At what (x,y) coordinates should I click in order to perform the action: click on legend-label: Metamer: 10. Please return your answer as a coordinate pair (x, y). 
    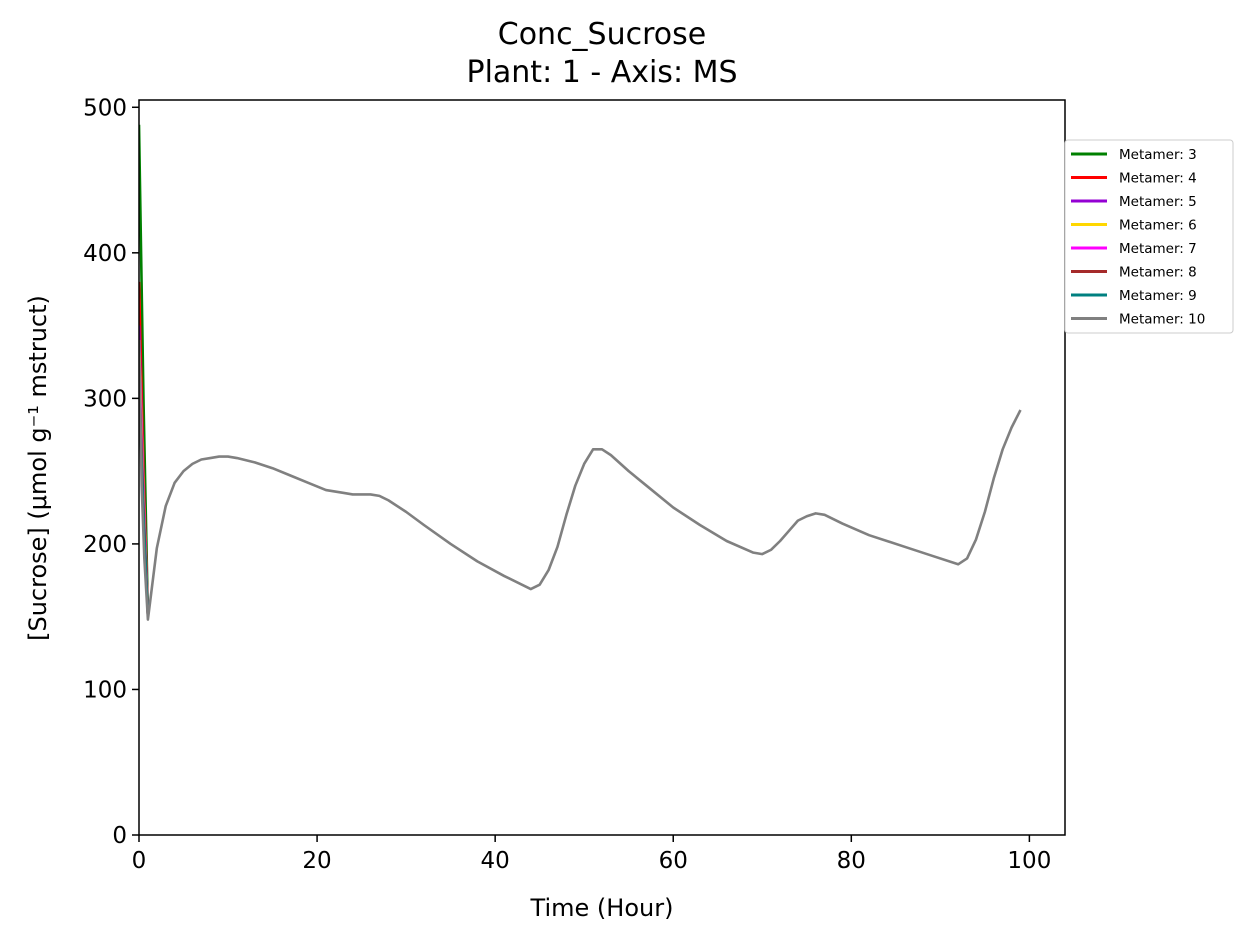
    Looking at the image, I should click on (1162, 320).